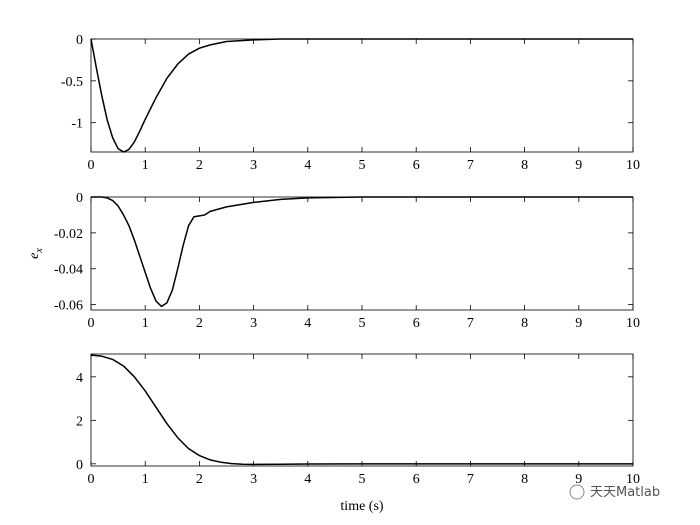  What do you see at coordinates (68, 270) in the screenshot?
I see `y-tick-label: -0.04` at bounding box center [68, 270].